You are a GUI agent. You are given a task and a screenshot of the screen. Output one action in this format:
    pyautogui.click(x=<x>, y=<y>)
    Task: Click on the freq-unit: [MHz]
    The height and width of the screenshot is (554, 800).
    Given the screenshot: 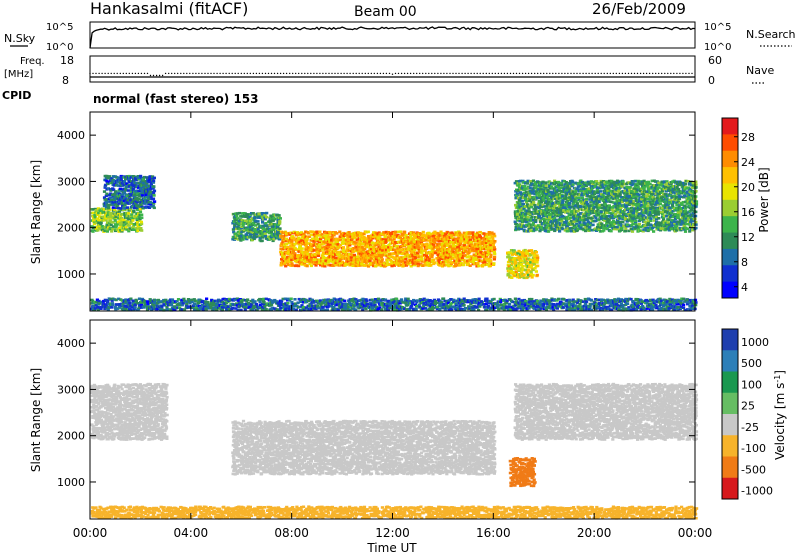 What is the action you would take?
    pyautogui.click(x=18, y=74)
    